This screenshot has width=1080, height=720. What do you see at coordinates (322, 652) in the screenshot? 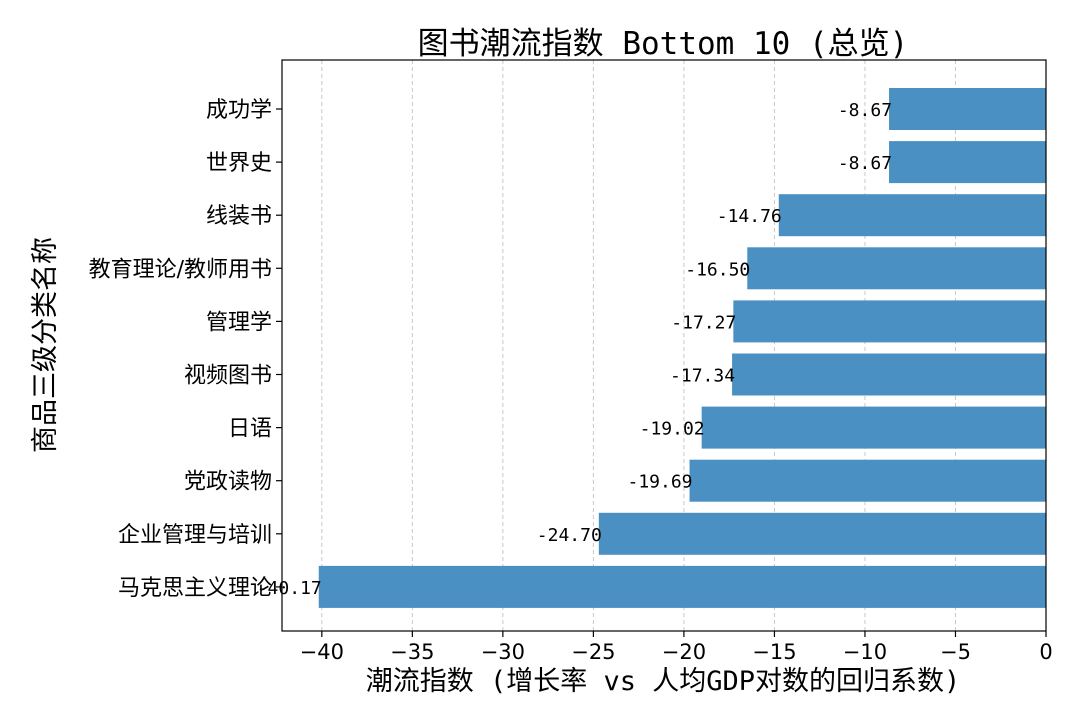
I see `x-tick-label: −40` at bounding box center [322, 652].